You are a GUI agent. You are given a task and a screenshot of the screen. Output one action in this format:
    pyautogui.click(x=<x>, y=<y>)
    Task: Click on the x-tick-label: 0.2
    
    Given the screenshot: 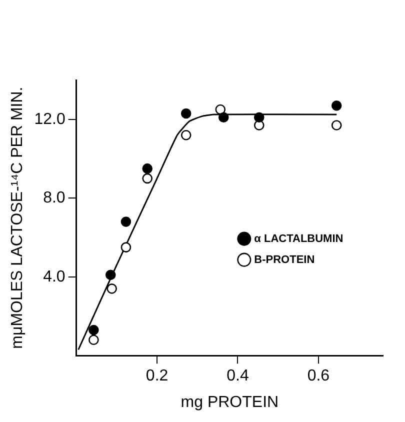 What is the action you would take?
    pyautogui.click(x=157, y=376)
    